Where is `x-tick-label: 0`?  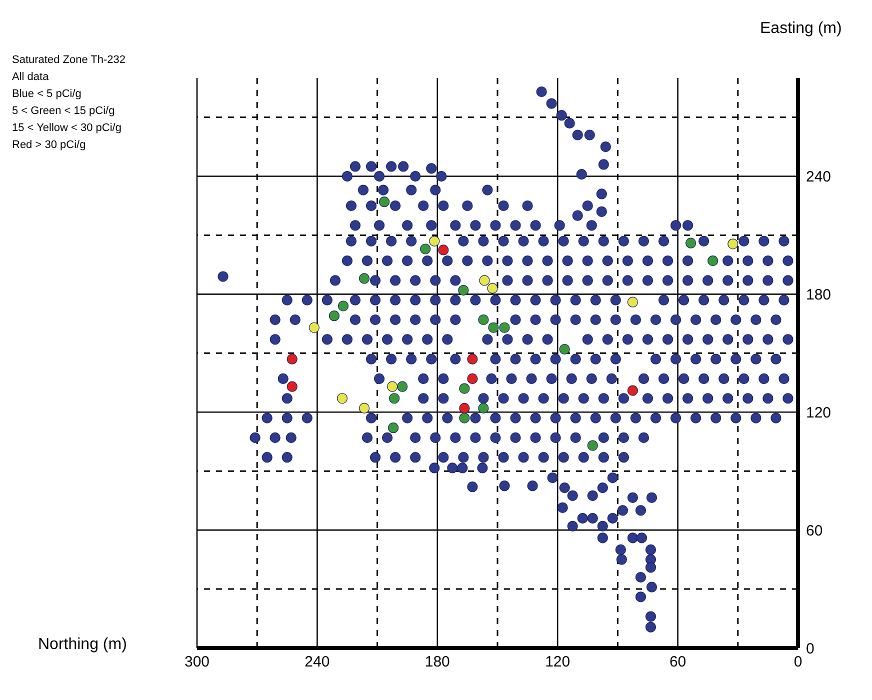 x-tick-label: 0 is located at coordinates (798, 662).